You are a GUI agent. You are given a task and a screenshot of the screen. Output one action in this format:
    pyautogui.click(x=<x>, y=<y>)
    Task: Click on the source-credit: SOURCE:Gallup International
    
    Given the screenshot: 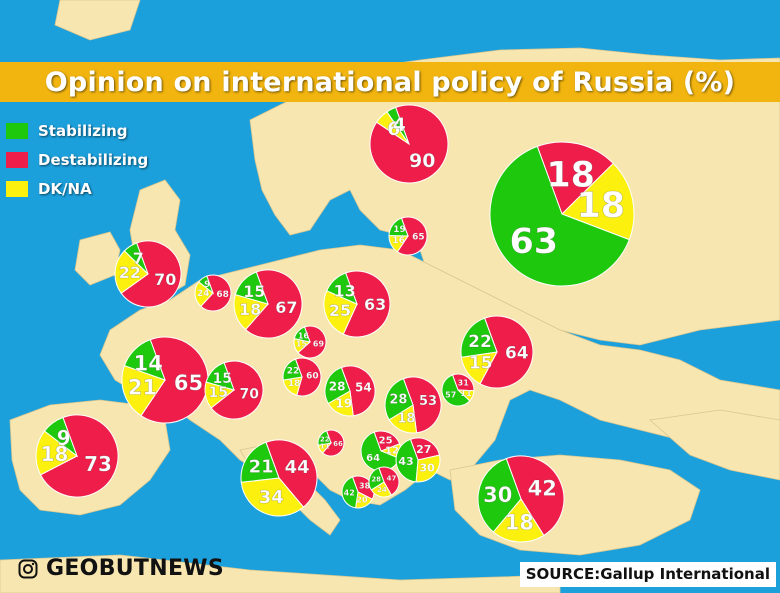 What is the action you would take?
    pyautogui.click(x=647, y=574)
    